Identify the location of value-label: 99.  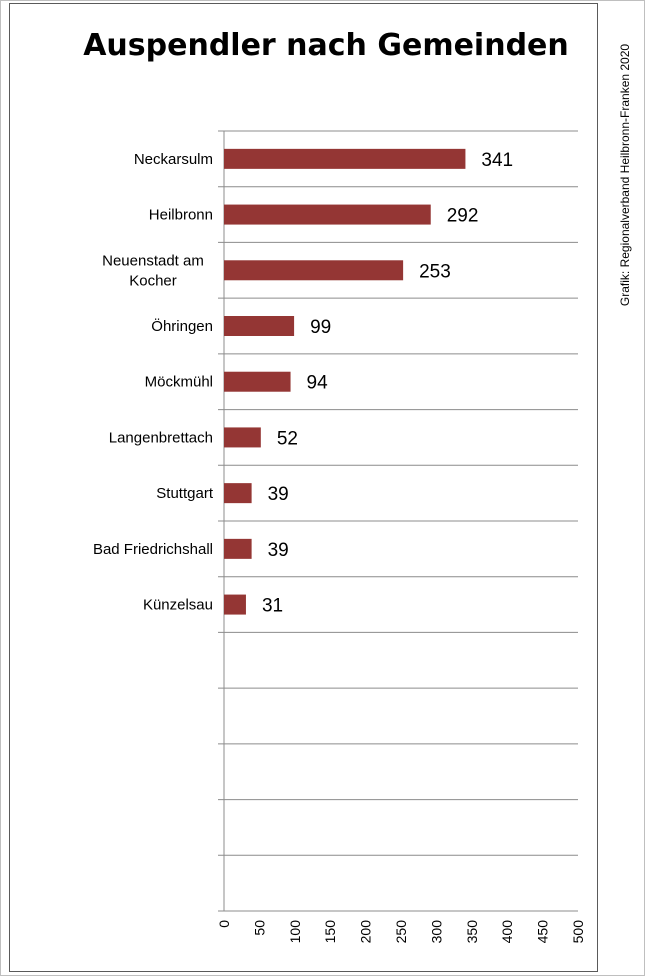
(320, 327).